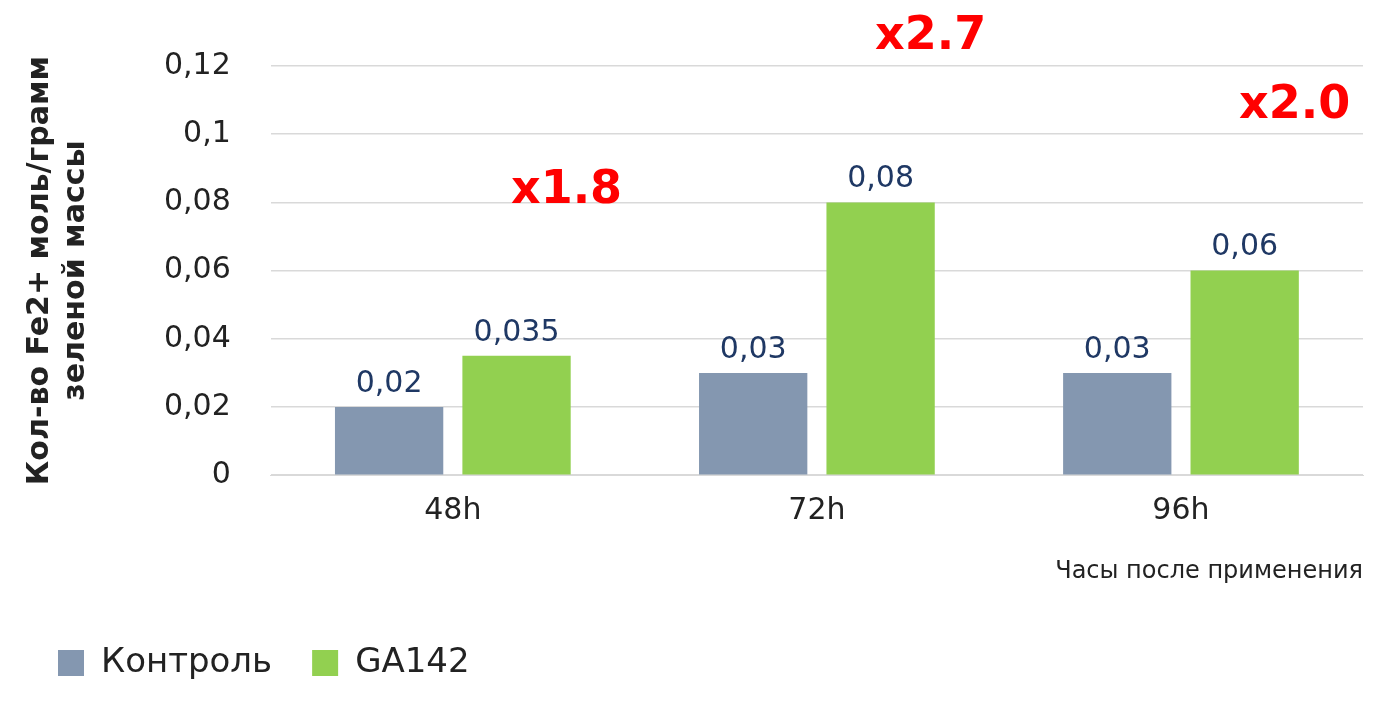  Describe the element at coordinates (207, 131) in the screenshot. I see `y-tick-label: 0,1` at that location.